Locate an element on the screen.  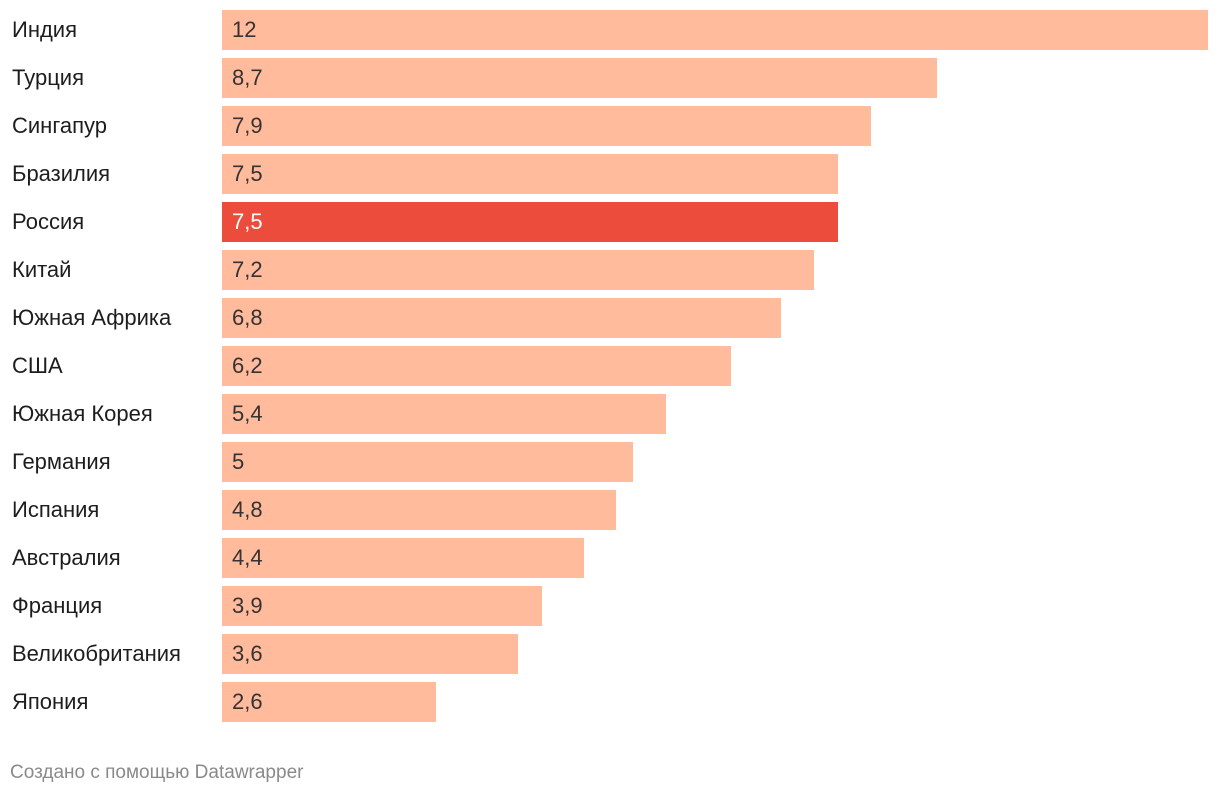
bar-value-label: 4,4 is located at coordinates (247, 557).